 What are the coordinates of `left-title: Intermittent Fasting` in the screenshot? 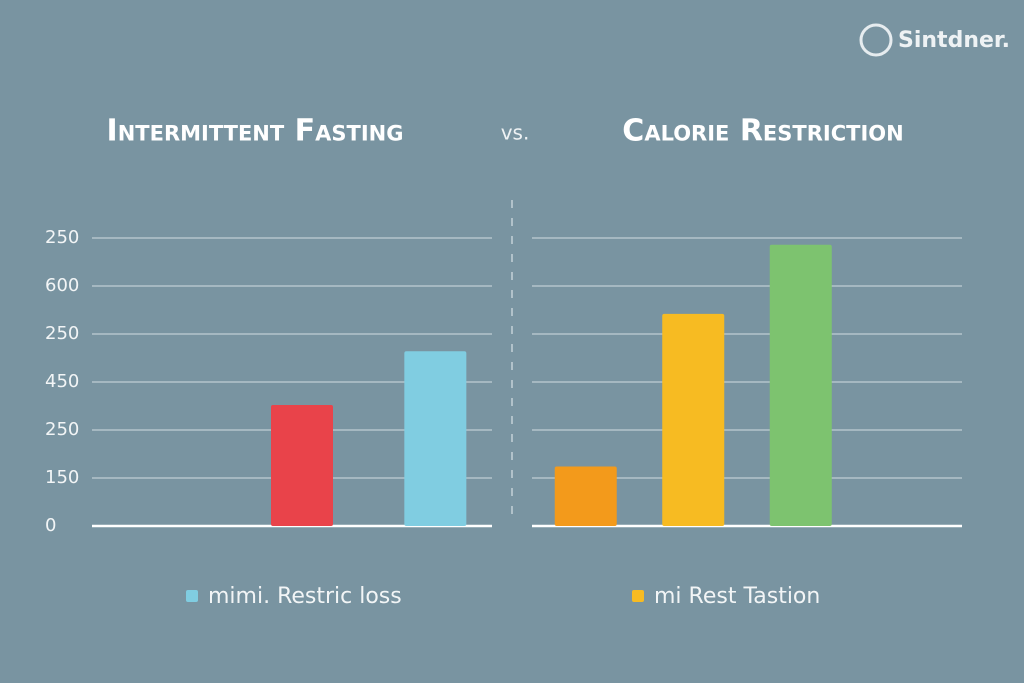 It's located at (255, 131).